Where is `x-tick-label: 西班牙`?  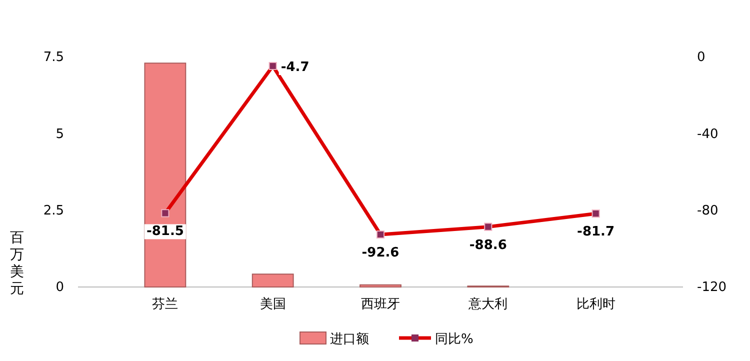 x-tick-label: 西班牙 is located at coordinates (380, 304).